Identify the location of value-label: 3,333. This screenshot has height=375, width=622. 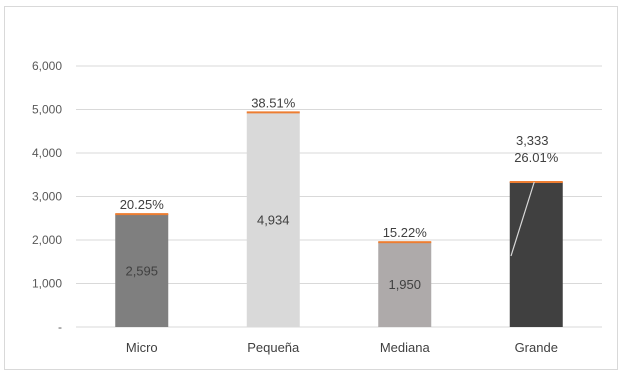
(532, 140).